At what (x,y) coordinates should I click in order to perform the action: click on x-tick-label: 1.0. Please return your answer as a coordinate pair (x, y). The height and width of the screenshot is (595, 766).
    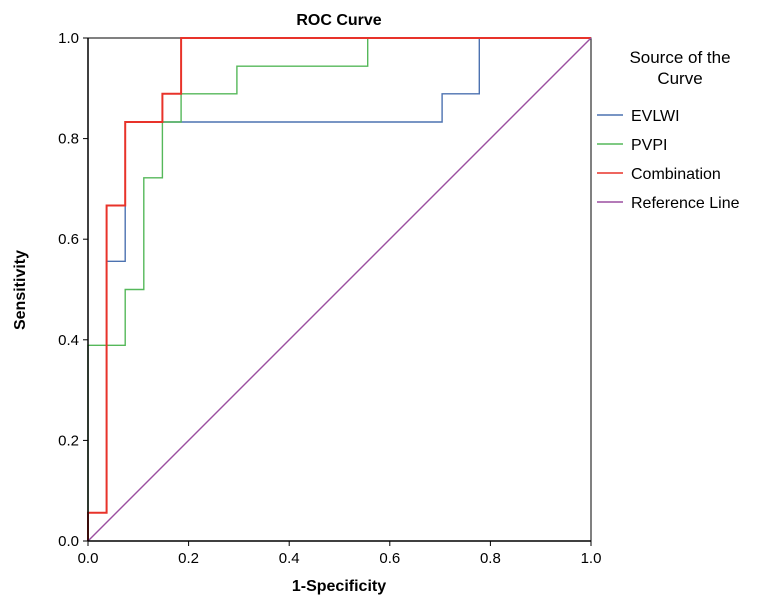
    Looking at the image, I should click on (591, 558).